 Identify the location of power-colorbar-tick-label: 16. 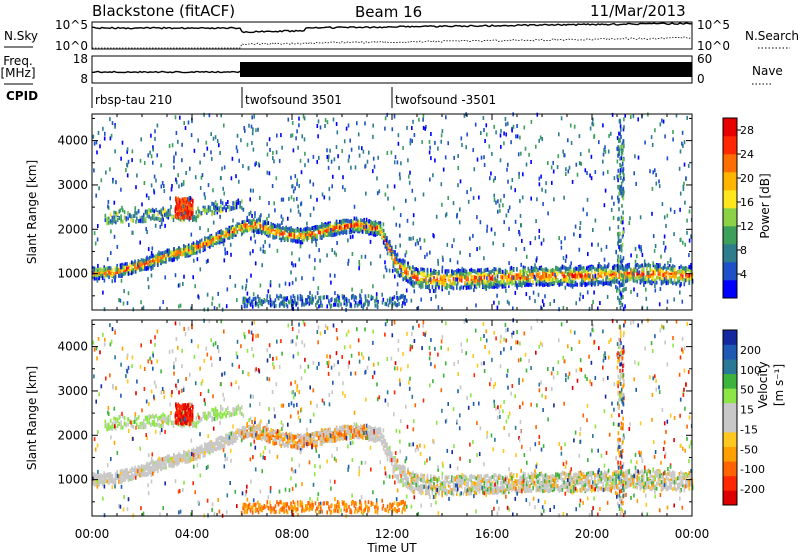
(747, 202).